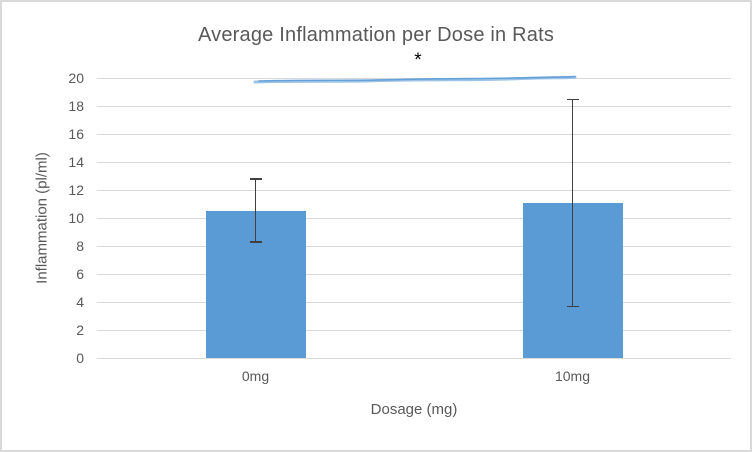  Describe the element at coordinates (43, 218) in the screenshot. I see `y-axis-tick-labels: 0 2 4 6 8 10 12 14 16 18 20` at that location.